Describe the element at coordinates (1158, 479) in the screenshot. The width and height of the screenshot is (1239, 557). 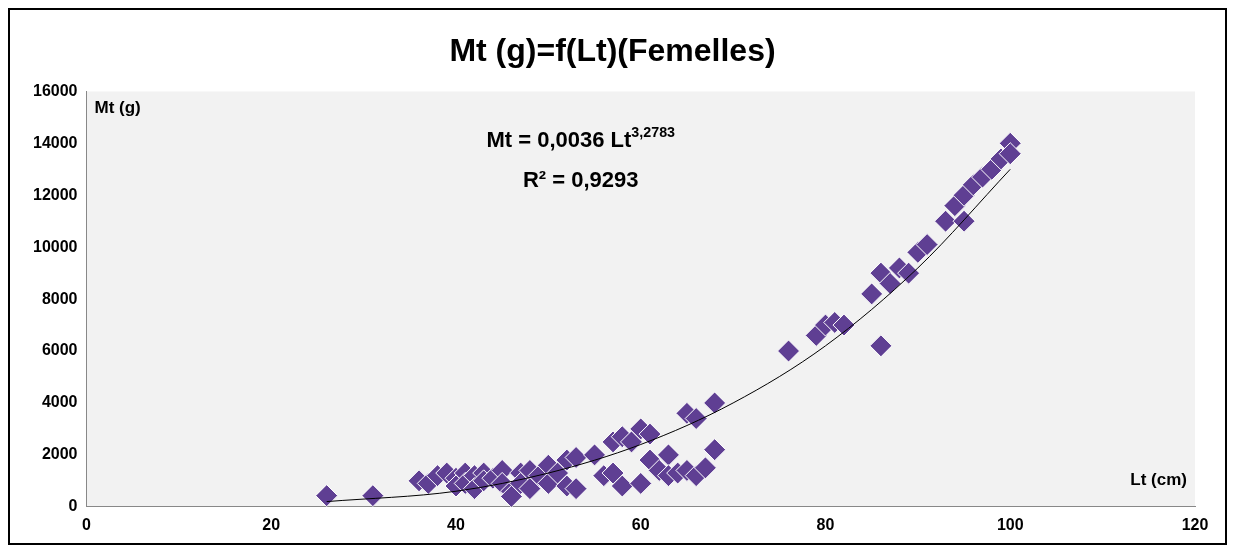
I see `x-axis-title: Lt (cm)` at that location.